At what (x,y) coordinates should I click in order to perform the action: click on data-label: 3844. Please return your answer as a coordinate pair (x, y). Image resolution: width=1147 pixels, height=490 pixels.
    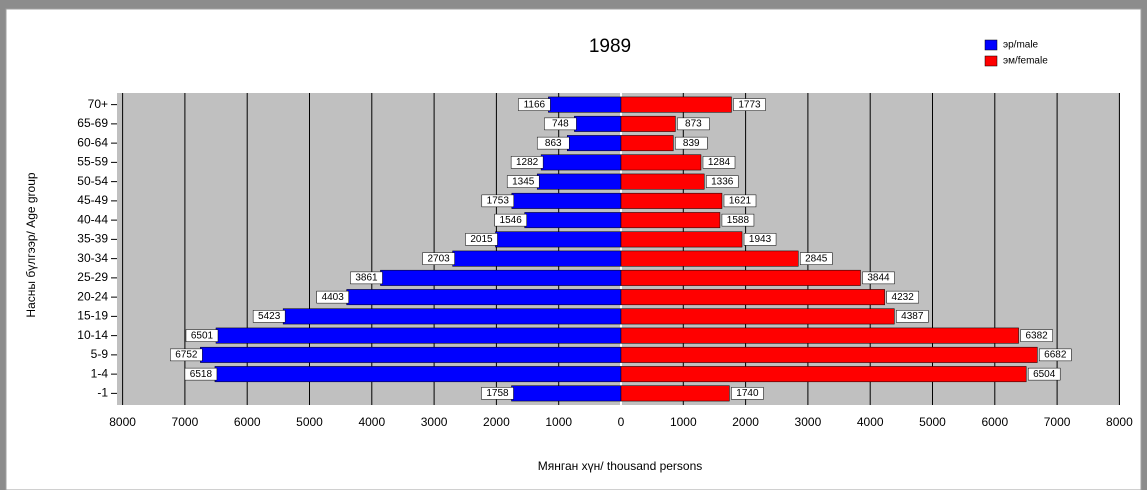
    Looking at the image, I should click on (878, 278).